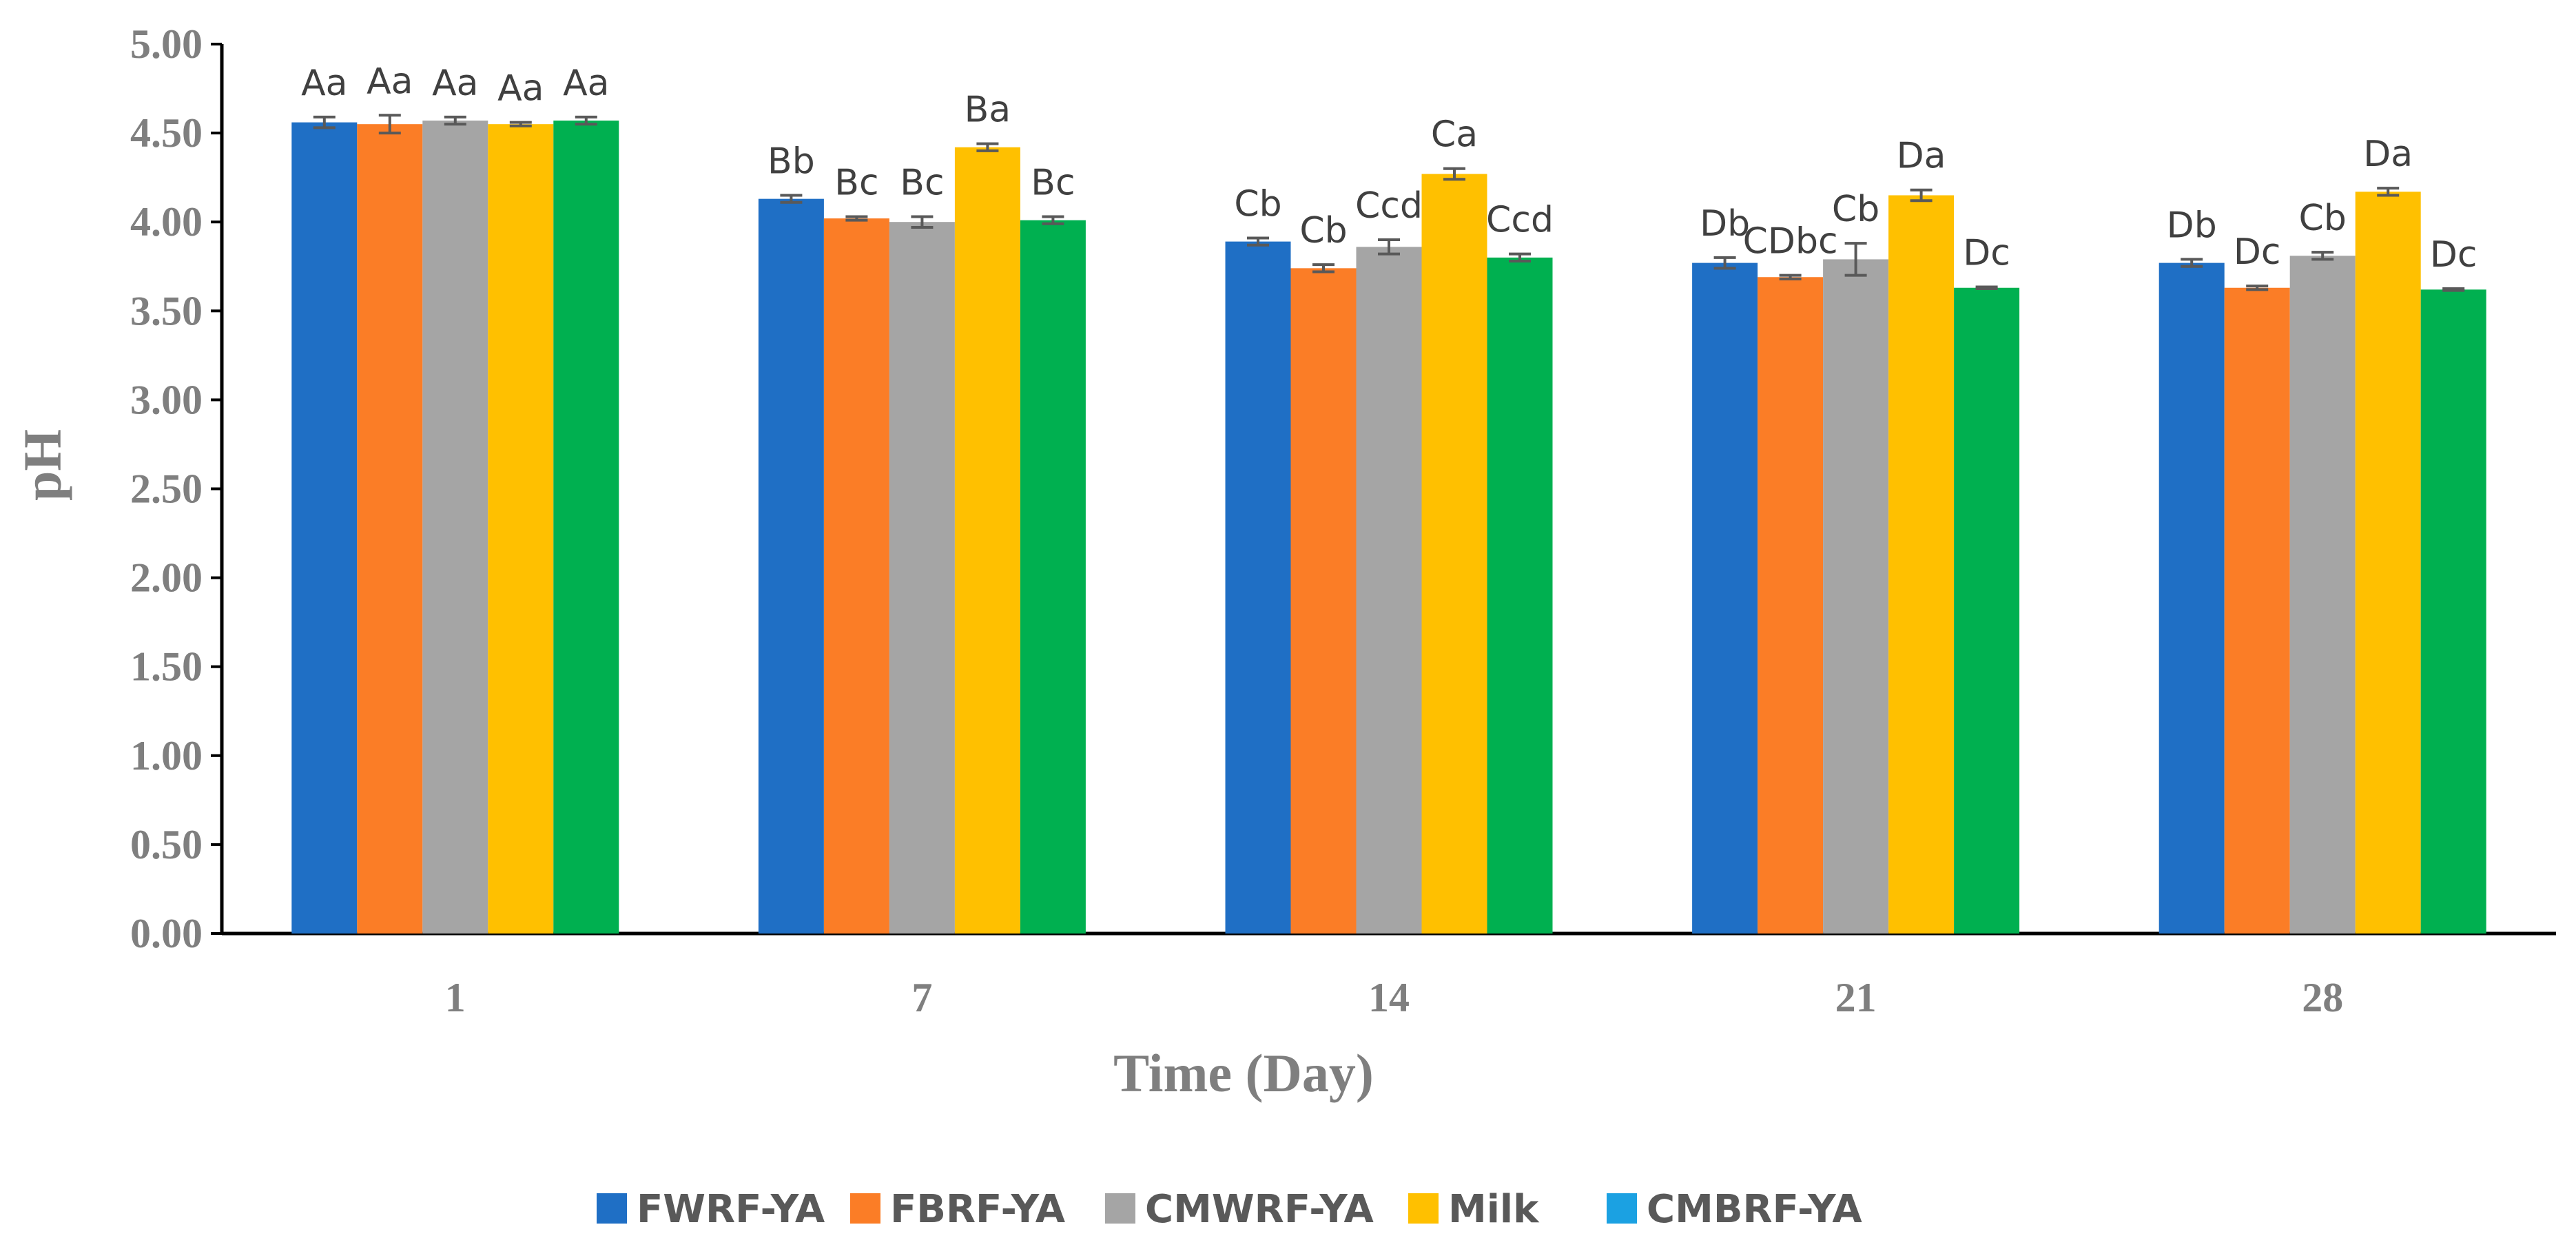 This screenshot has height=1258, width=2576. I want to click on legend-label: CMBRF-YA, so click(1754, 1209).